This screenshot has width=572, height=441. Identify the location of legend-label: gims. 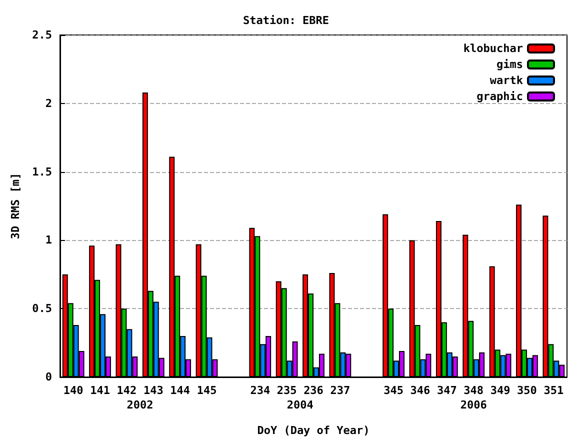
(509, 64).